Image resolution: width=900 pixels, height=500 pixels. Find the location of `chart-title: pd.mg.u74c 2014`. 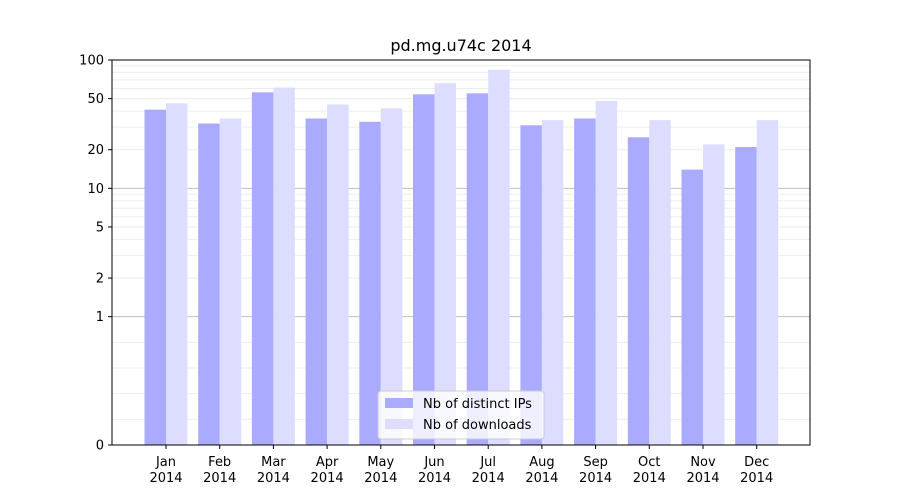

chart-title: pd.mg.u74c 2014 is located at coordinates (460, 45).